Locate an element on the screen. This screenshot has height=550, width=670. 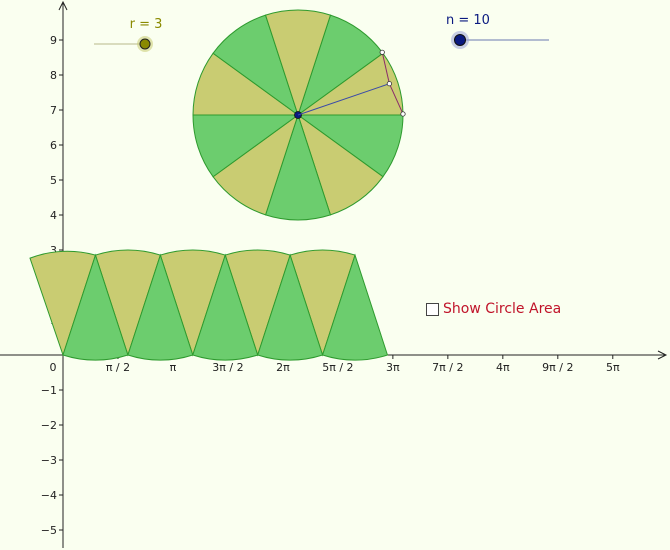
x-tick-label: 5π / 2 is located at coordinates (337, 367).